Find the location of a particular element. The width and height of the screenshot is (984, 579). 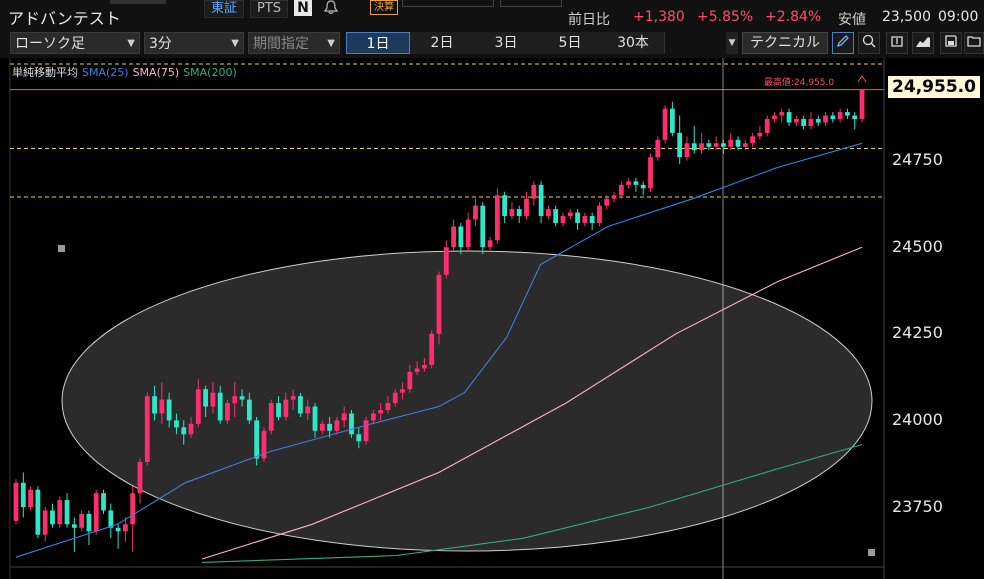

interval-value: 3分 is located at coordinates (160, 44).